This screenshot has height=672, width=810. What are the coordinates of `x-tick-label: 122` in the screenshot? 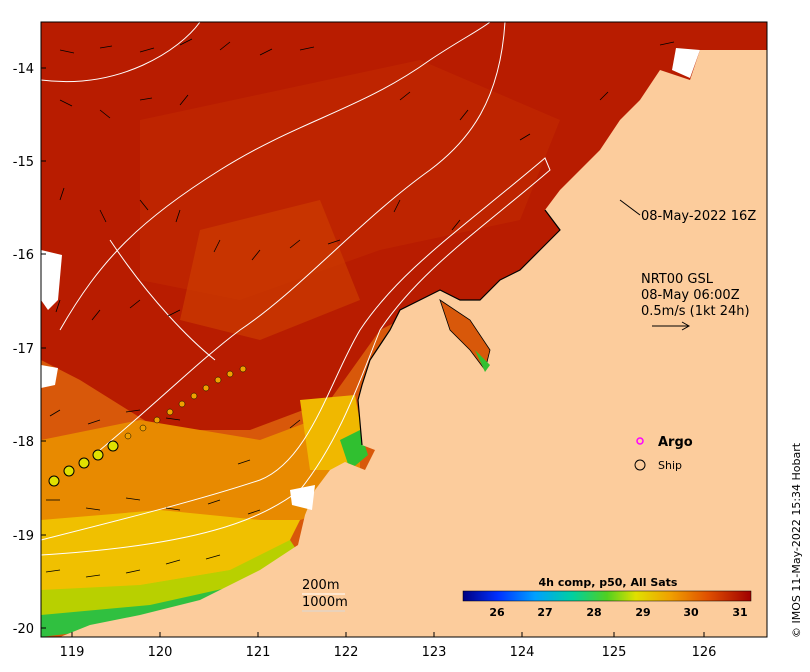 It's located at (346, 652).